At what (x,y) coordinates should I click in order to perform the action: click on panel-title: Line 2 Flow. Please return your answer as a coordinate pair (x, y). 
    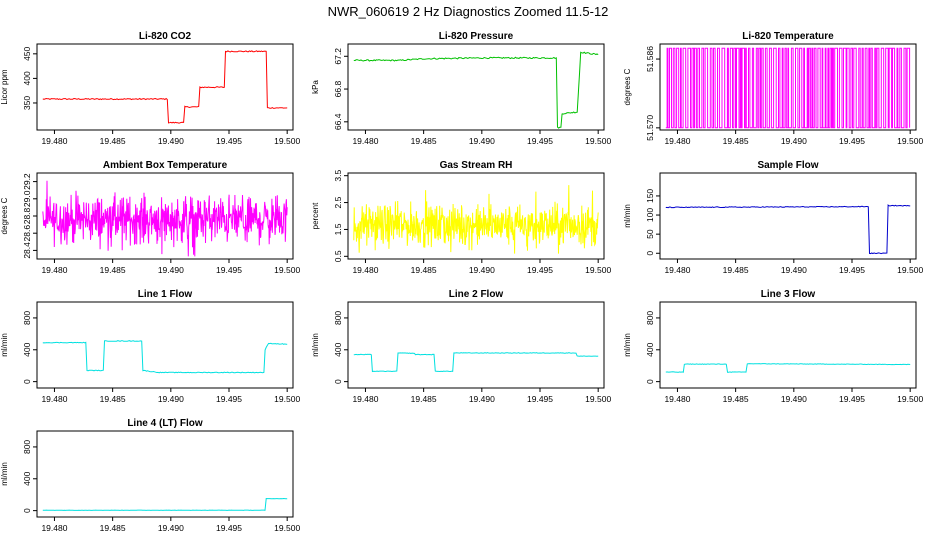
    Looking at the image, I should click on (476, 294).